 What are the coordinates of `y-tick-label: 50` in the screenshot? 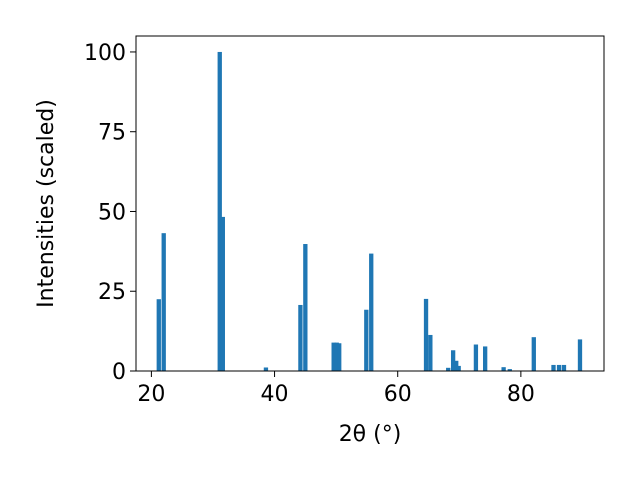 It's located at (112, 212).